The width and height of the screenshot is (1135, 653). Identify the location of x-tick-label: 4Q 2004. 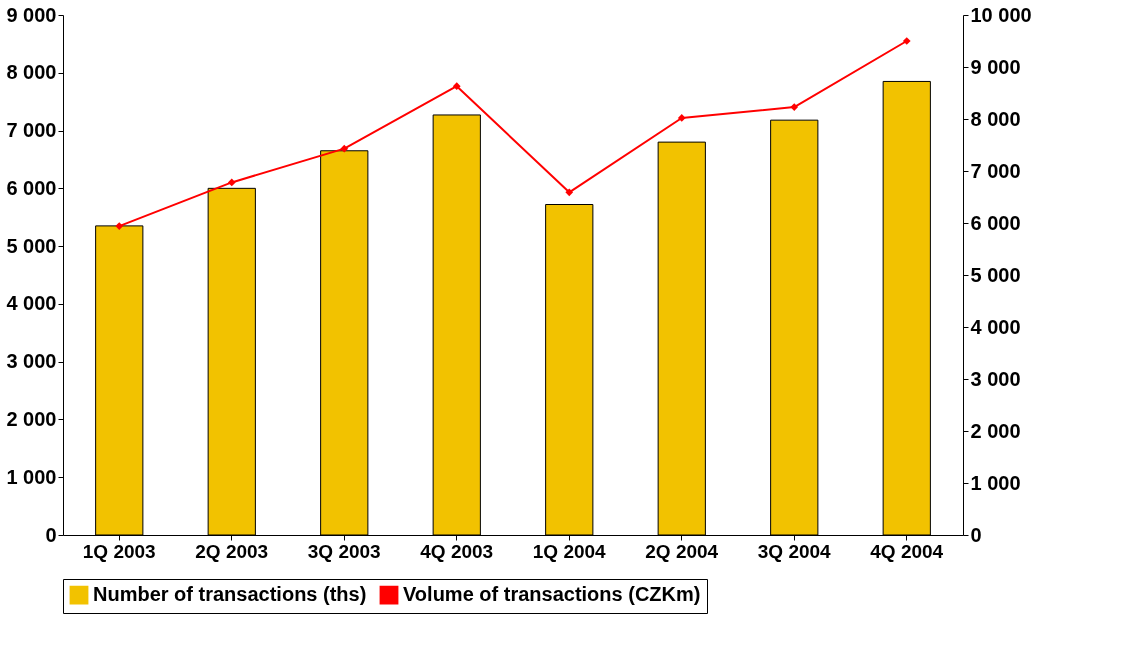
(907, 551).